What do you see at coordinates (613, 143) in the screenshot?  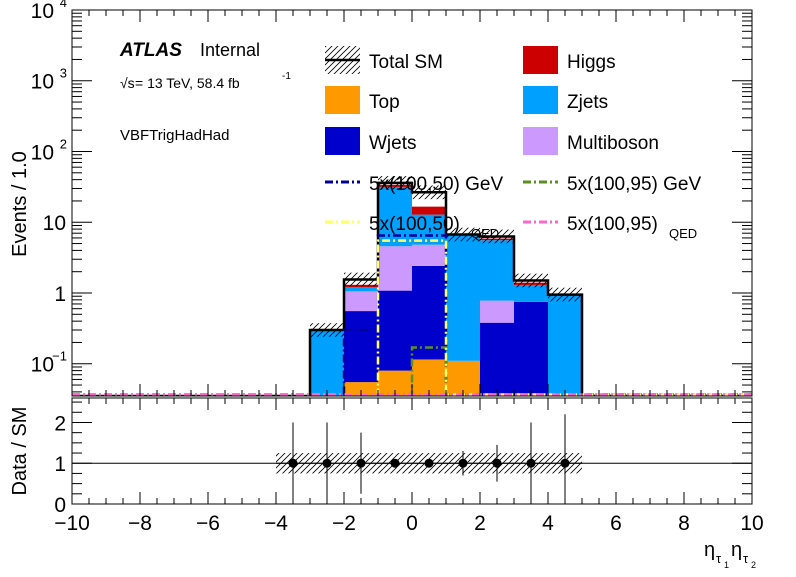 I see `legend-label-multiboson: Multiboson` at bounding box center [613, 143].